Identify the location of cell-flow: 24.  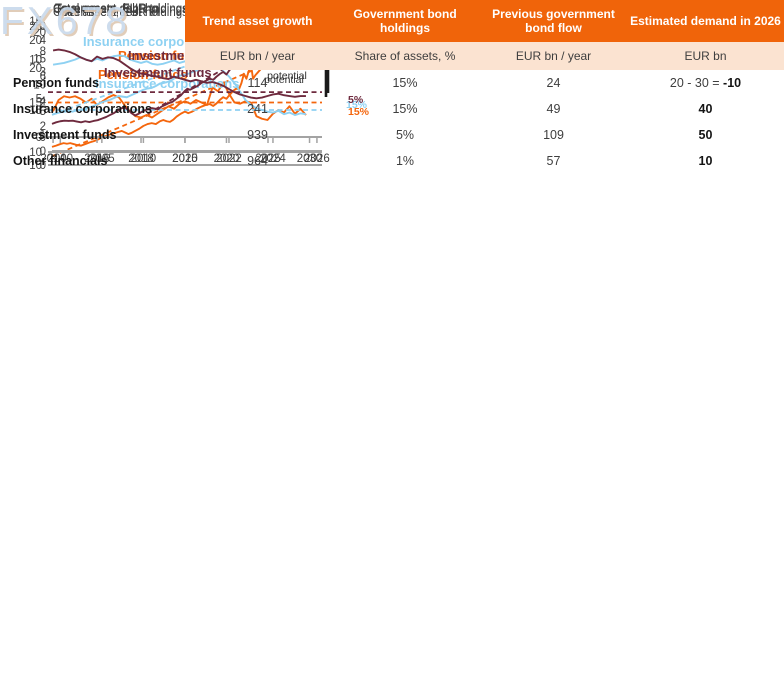
(553, 83).